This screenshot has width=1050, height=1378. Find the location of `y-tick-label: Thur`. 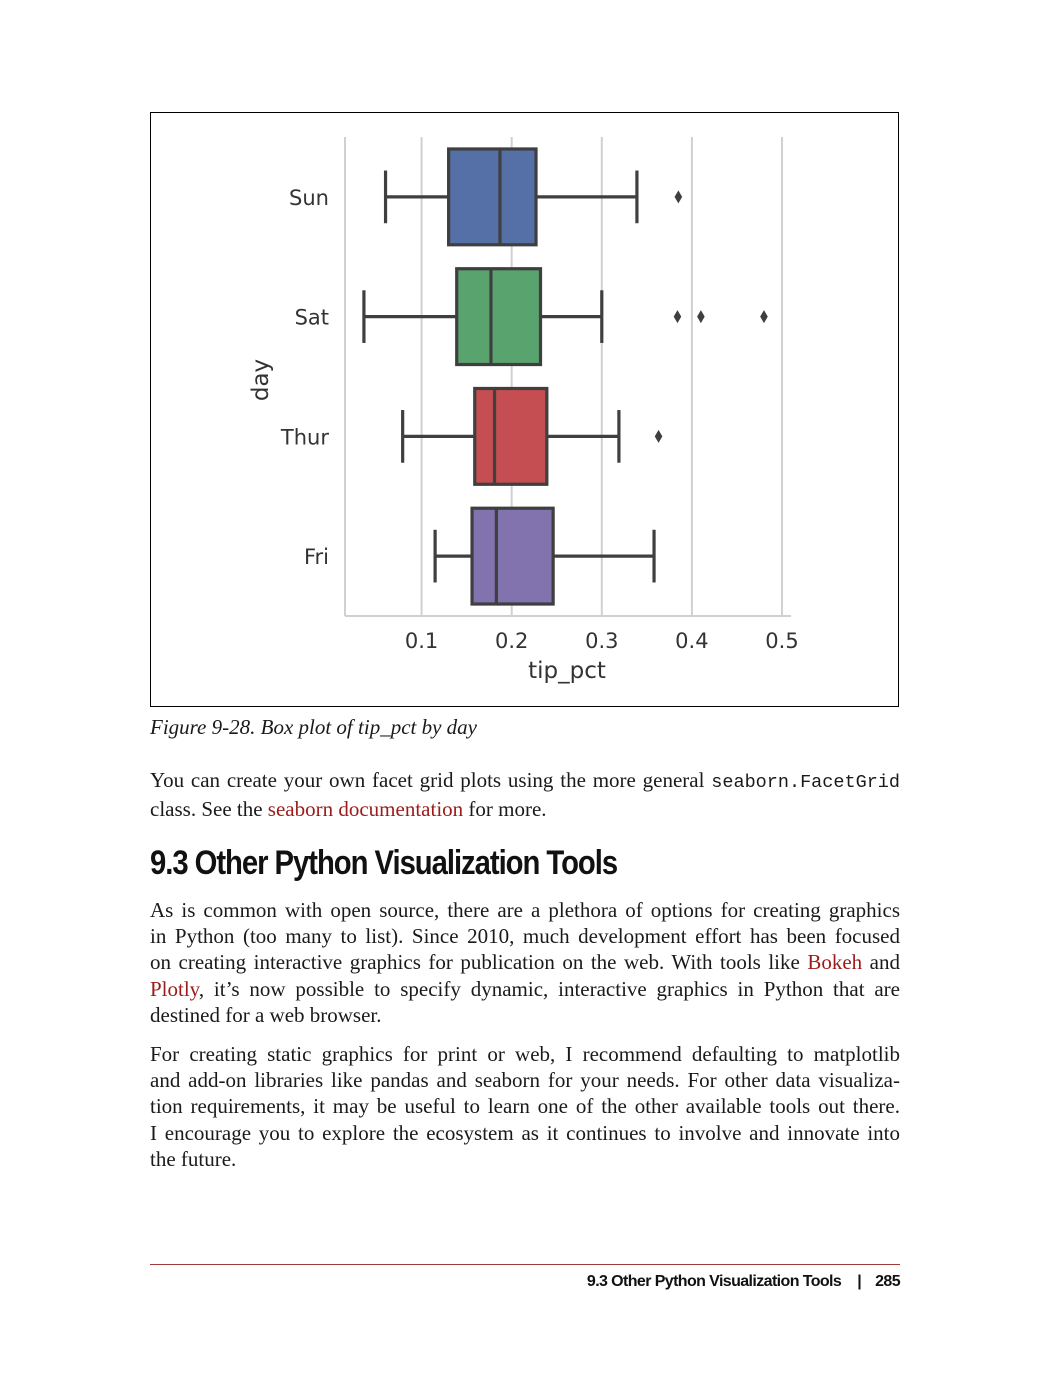

y-tick-label: Thur is located at coordinates (304, 437).